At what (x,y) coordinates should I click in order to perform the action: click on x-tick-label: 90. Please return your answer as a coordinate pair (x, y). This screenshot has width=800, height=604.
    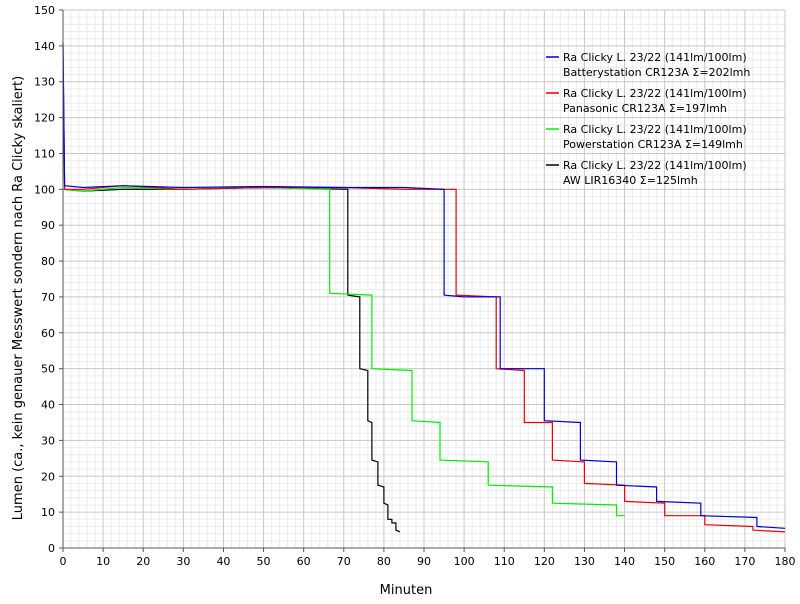
    Looking at the image, I should click on (424, 561).